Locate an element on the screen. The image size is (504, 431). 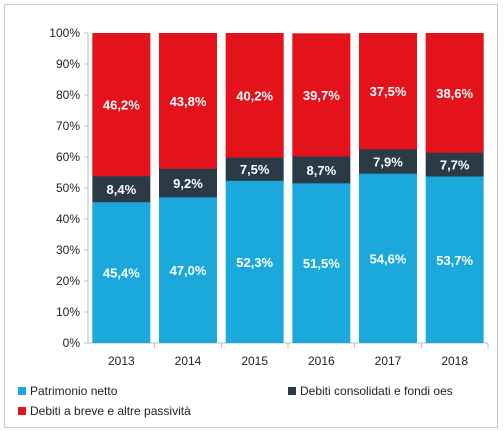
data-label: 46,2% is located at coordinates (121, 105).